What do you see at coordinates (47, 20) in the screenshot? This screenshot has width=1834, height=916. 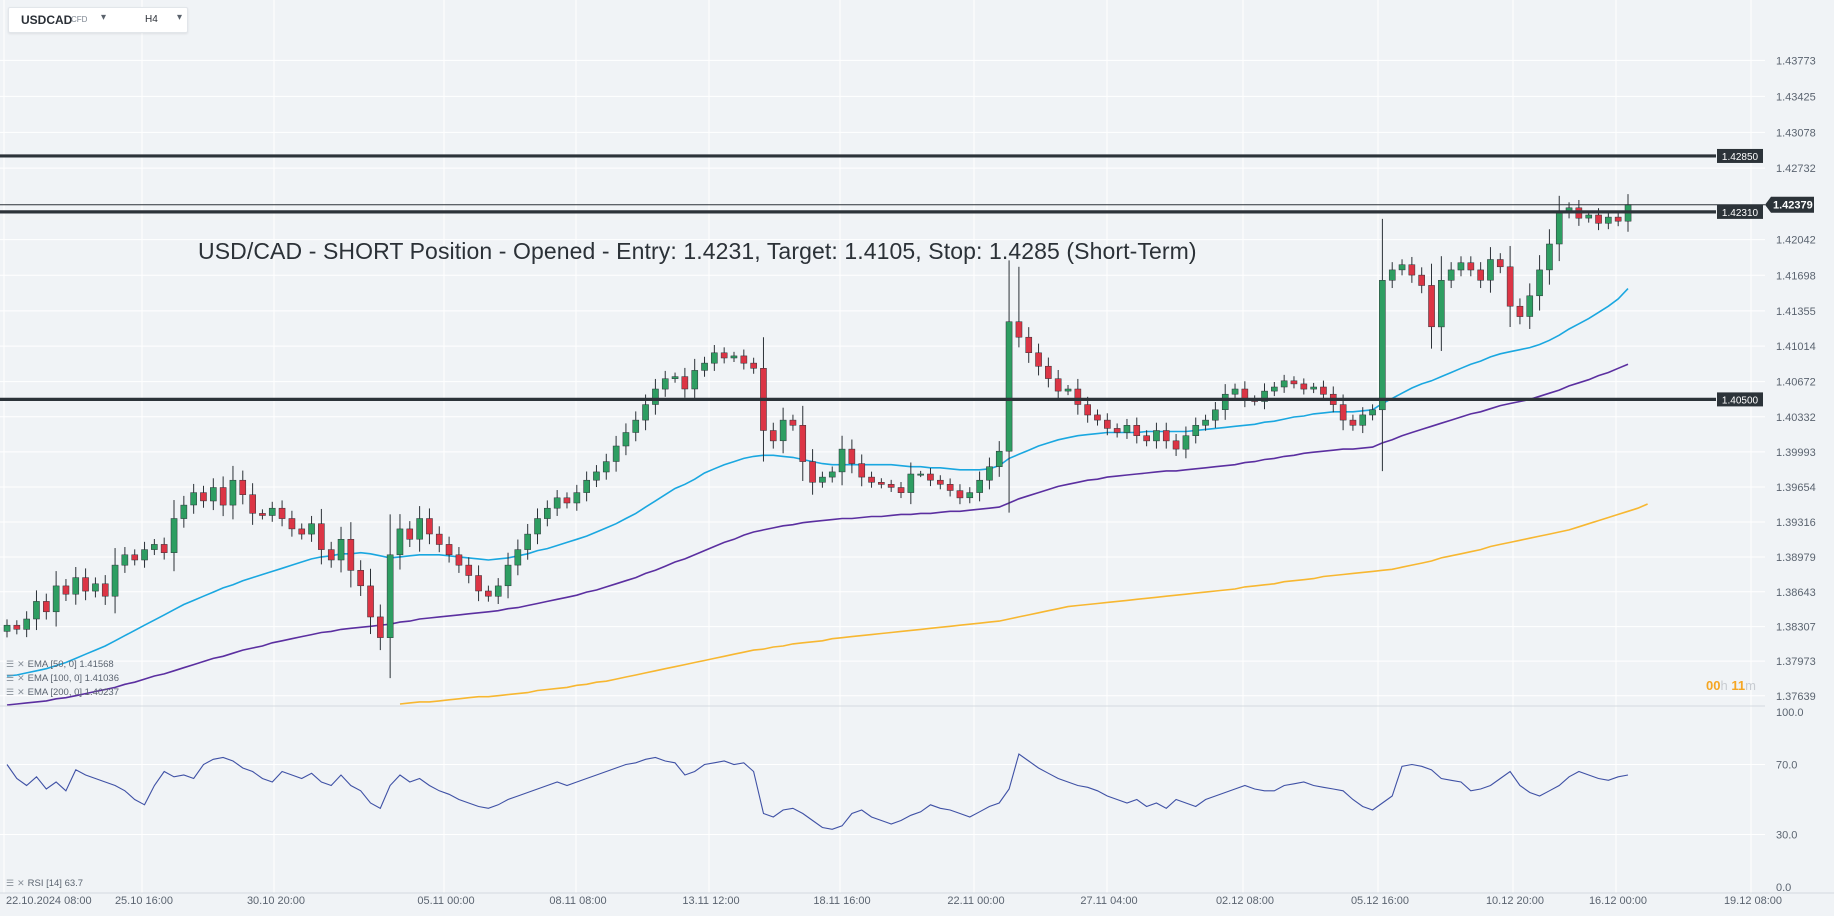 I see `symbol-name: USDCAD` at bounding box center [47, 20].